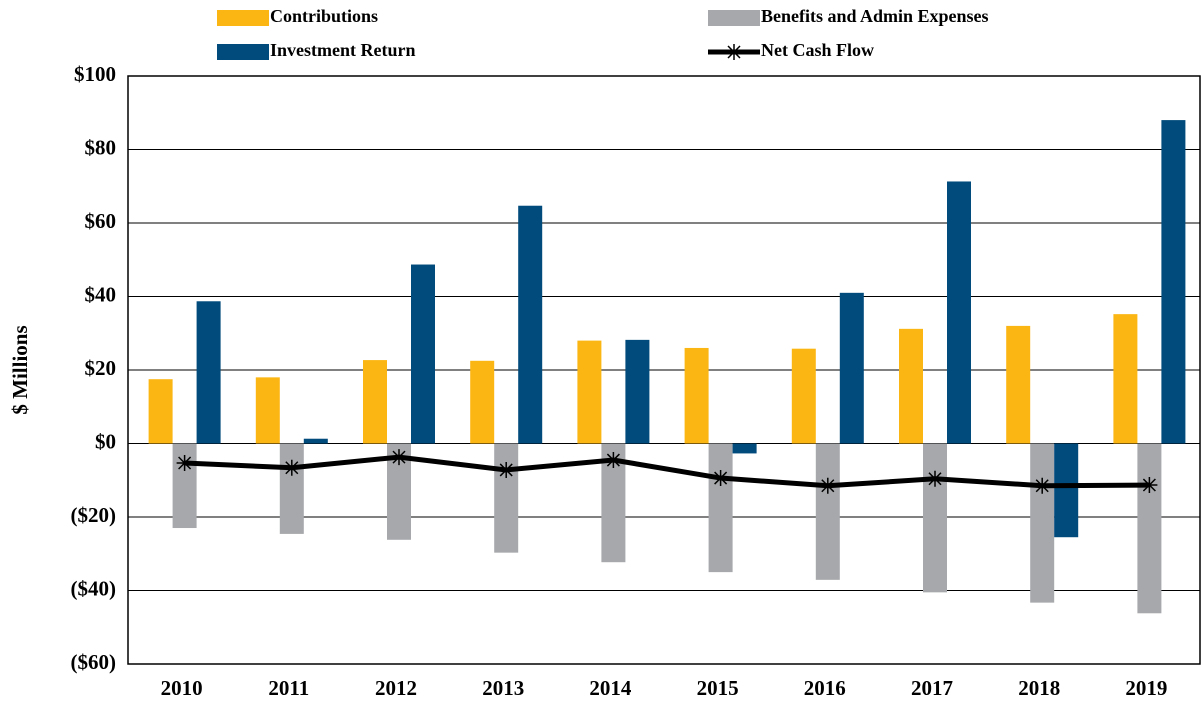  I want to click on legend-label: Net Cash Flow, so click(817, 50).